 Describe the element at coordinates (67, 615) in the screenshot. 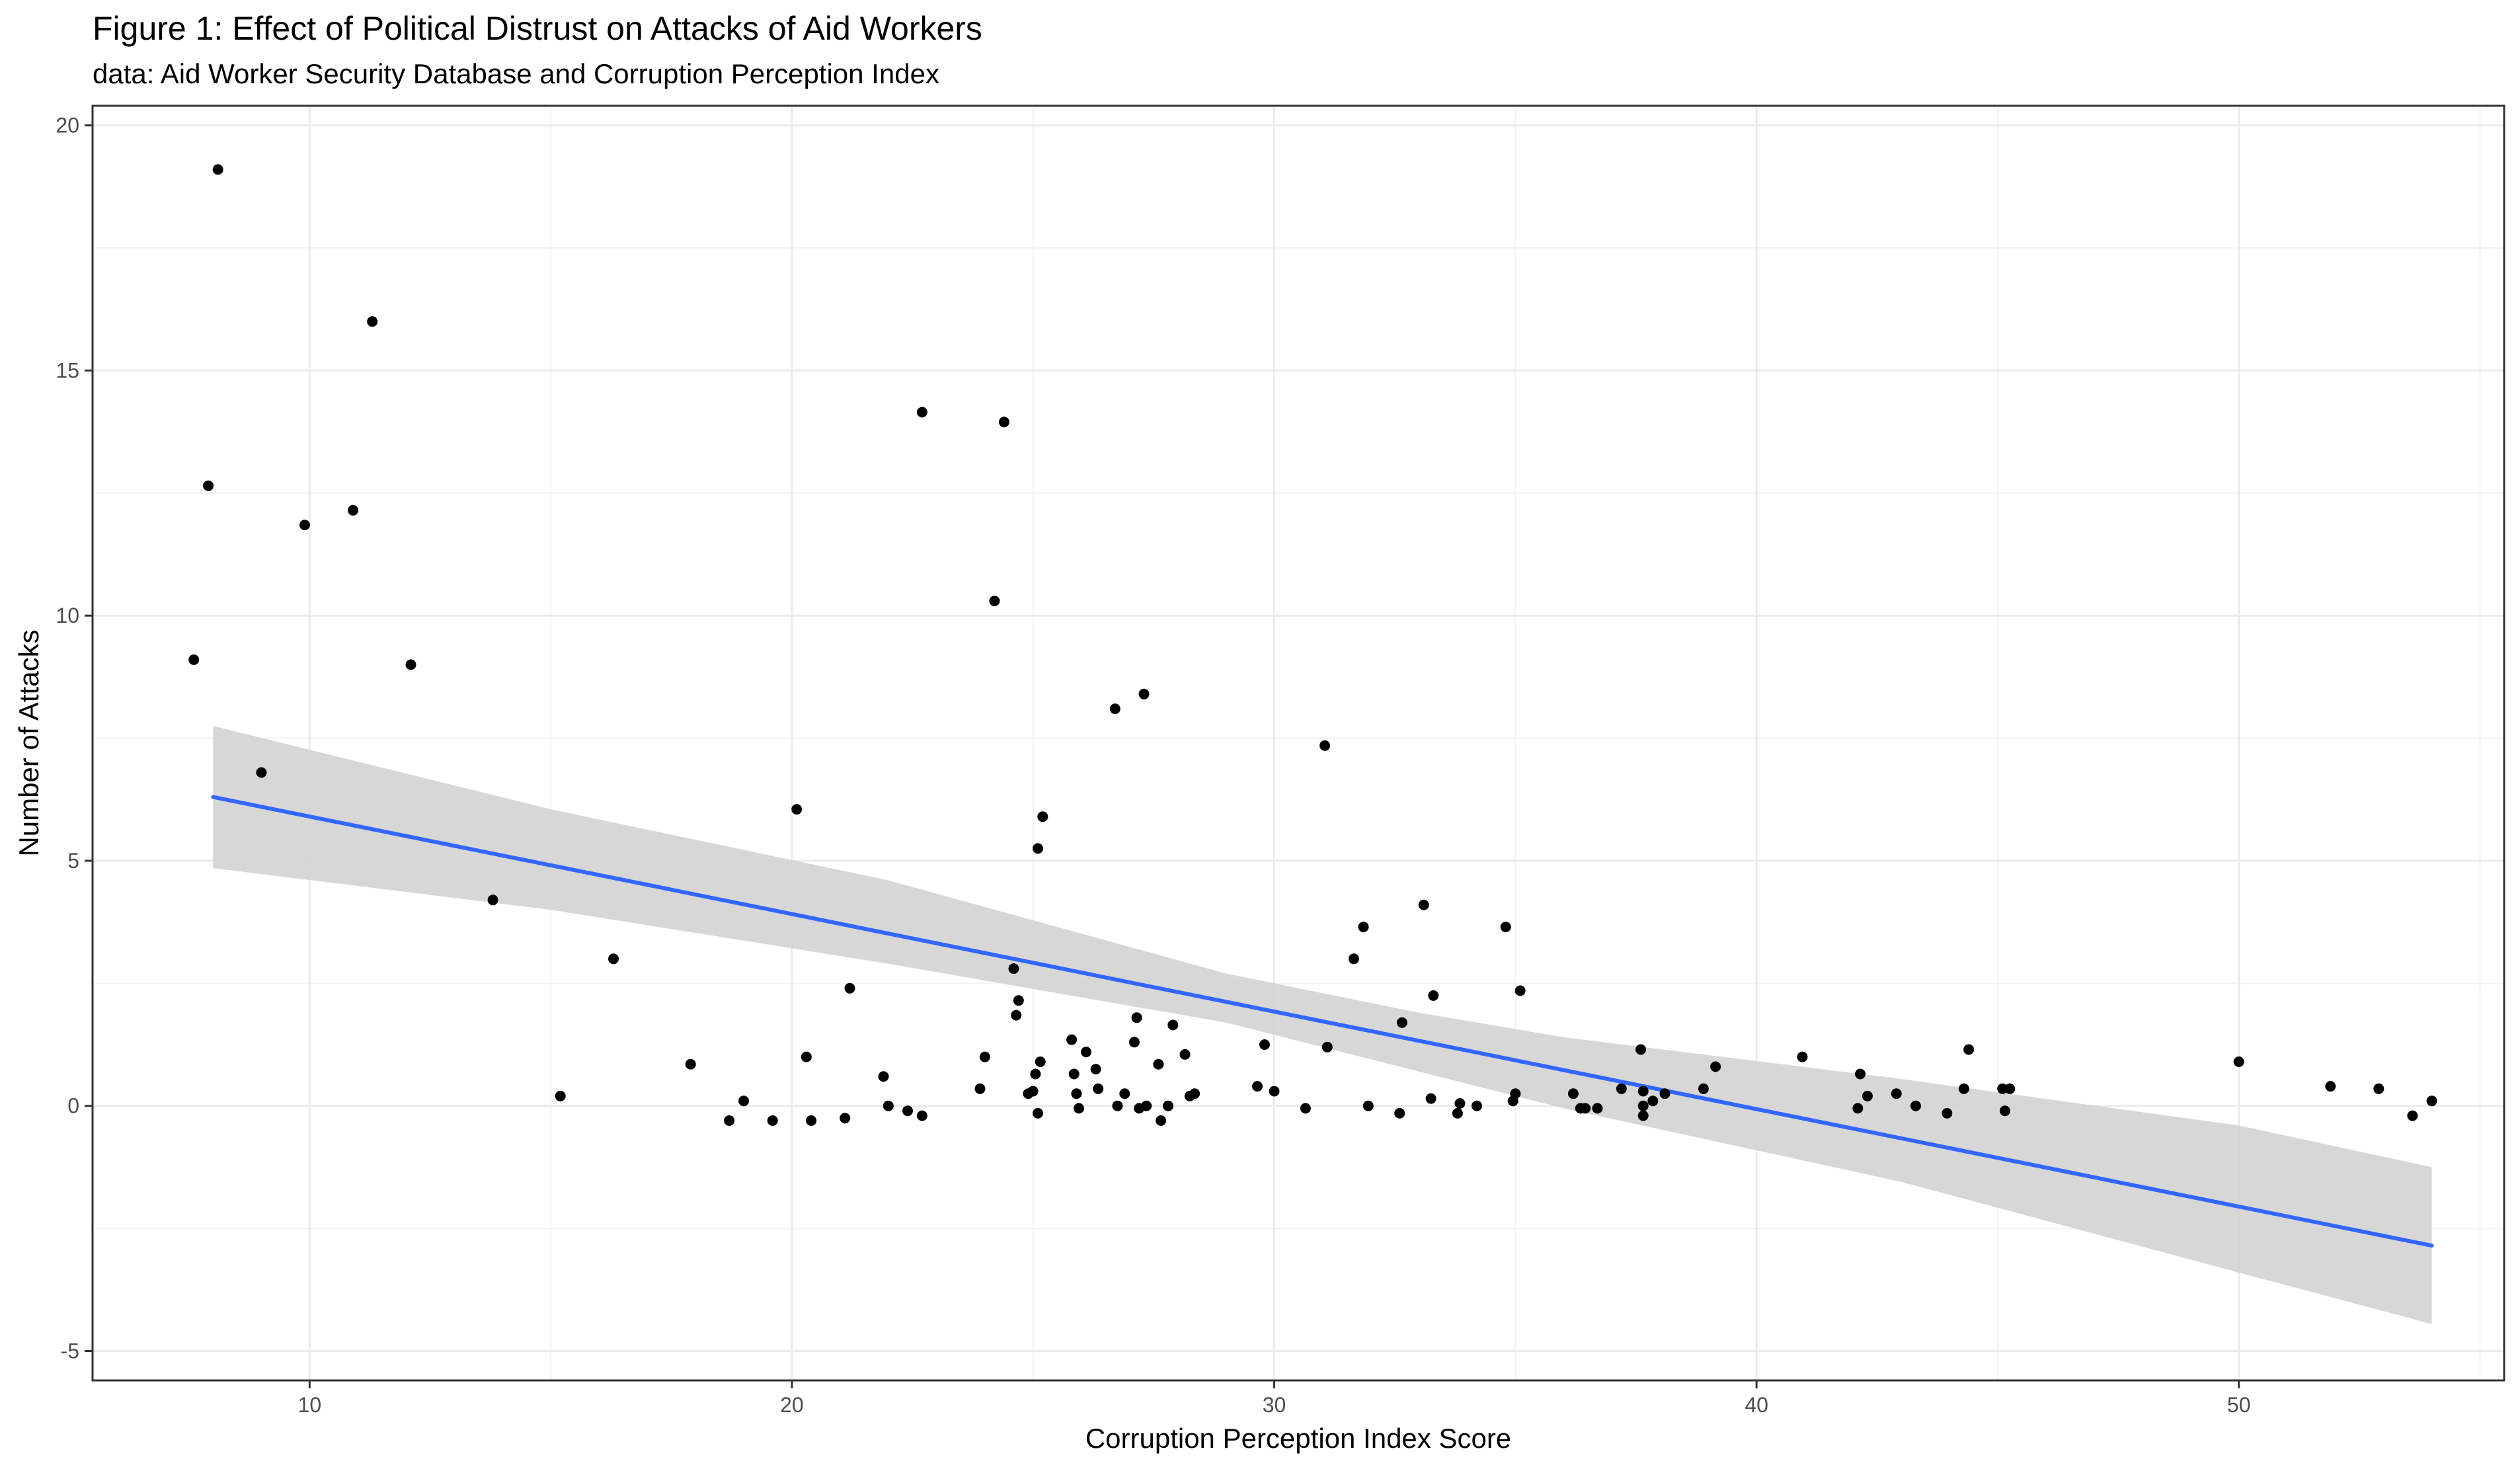

I see `y-tick-label: 10` at that location.